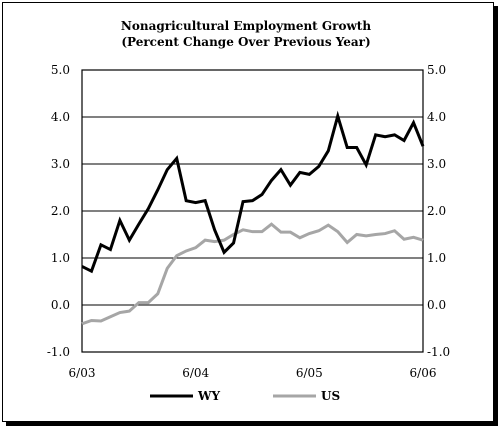  What do you see at coordinates (195, 373) in the screenshot?
I see `x-tick-label: 6/04` at bounding box center [195, 373].